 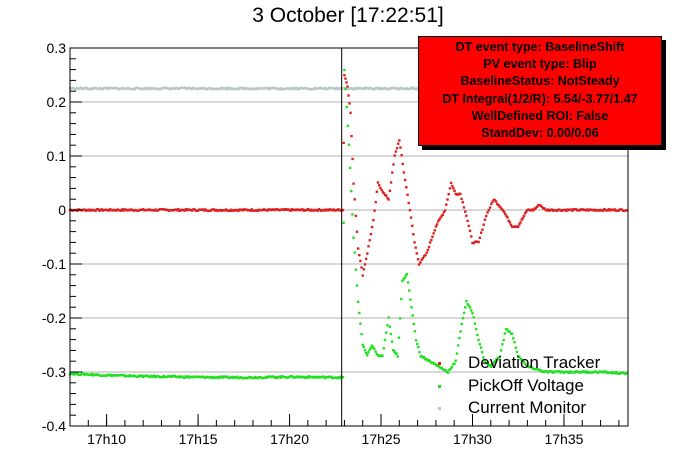 What do you see at coordinates (57, 102) in the screenshot?
I see `y-tick-label: 0.2` at bounding box center [57, 102].